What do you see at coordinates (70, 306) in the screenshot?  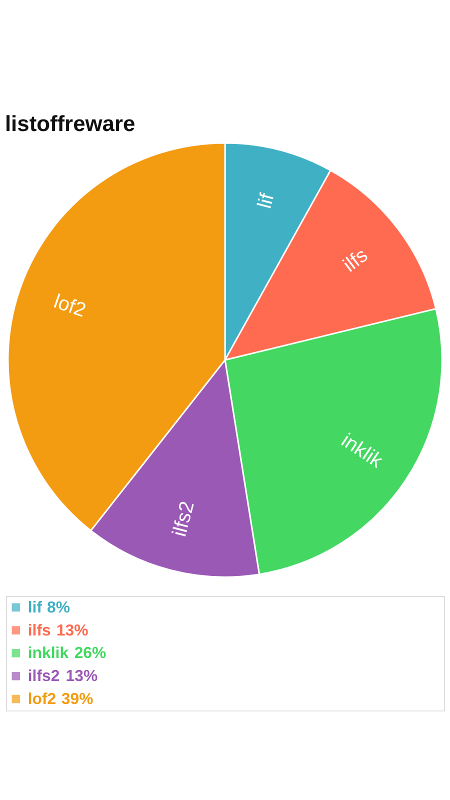 I see `slice-label: lof2` at bounding box center [70, 306].